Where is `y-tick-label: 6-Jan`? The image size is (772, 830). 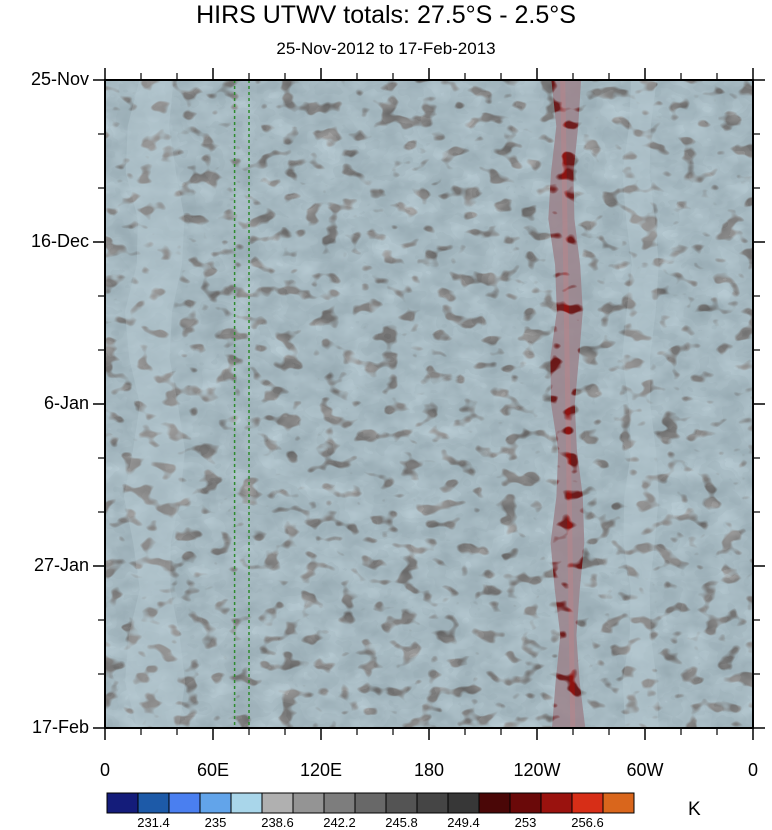
y-tick-label: 6-Jan is located at coordinates (66, 403).